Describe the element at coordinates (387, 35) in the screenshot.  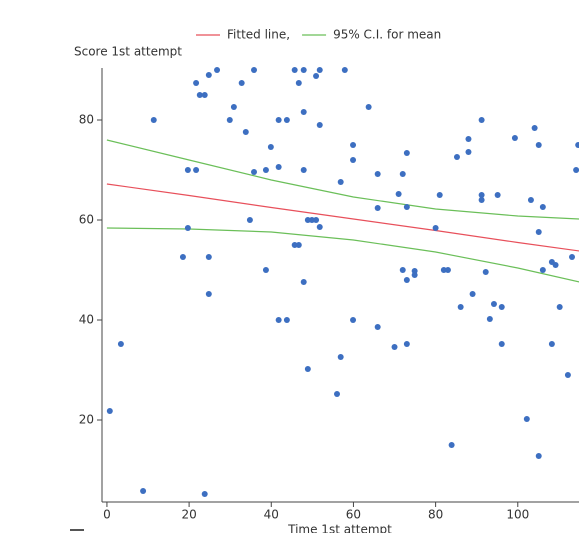
I see `legend-label: 95% C.I. for mean` at that location.